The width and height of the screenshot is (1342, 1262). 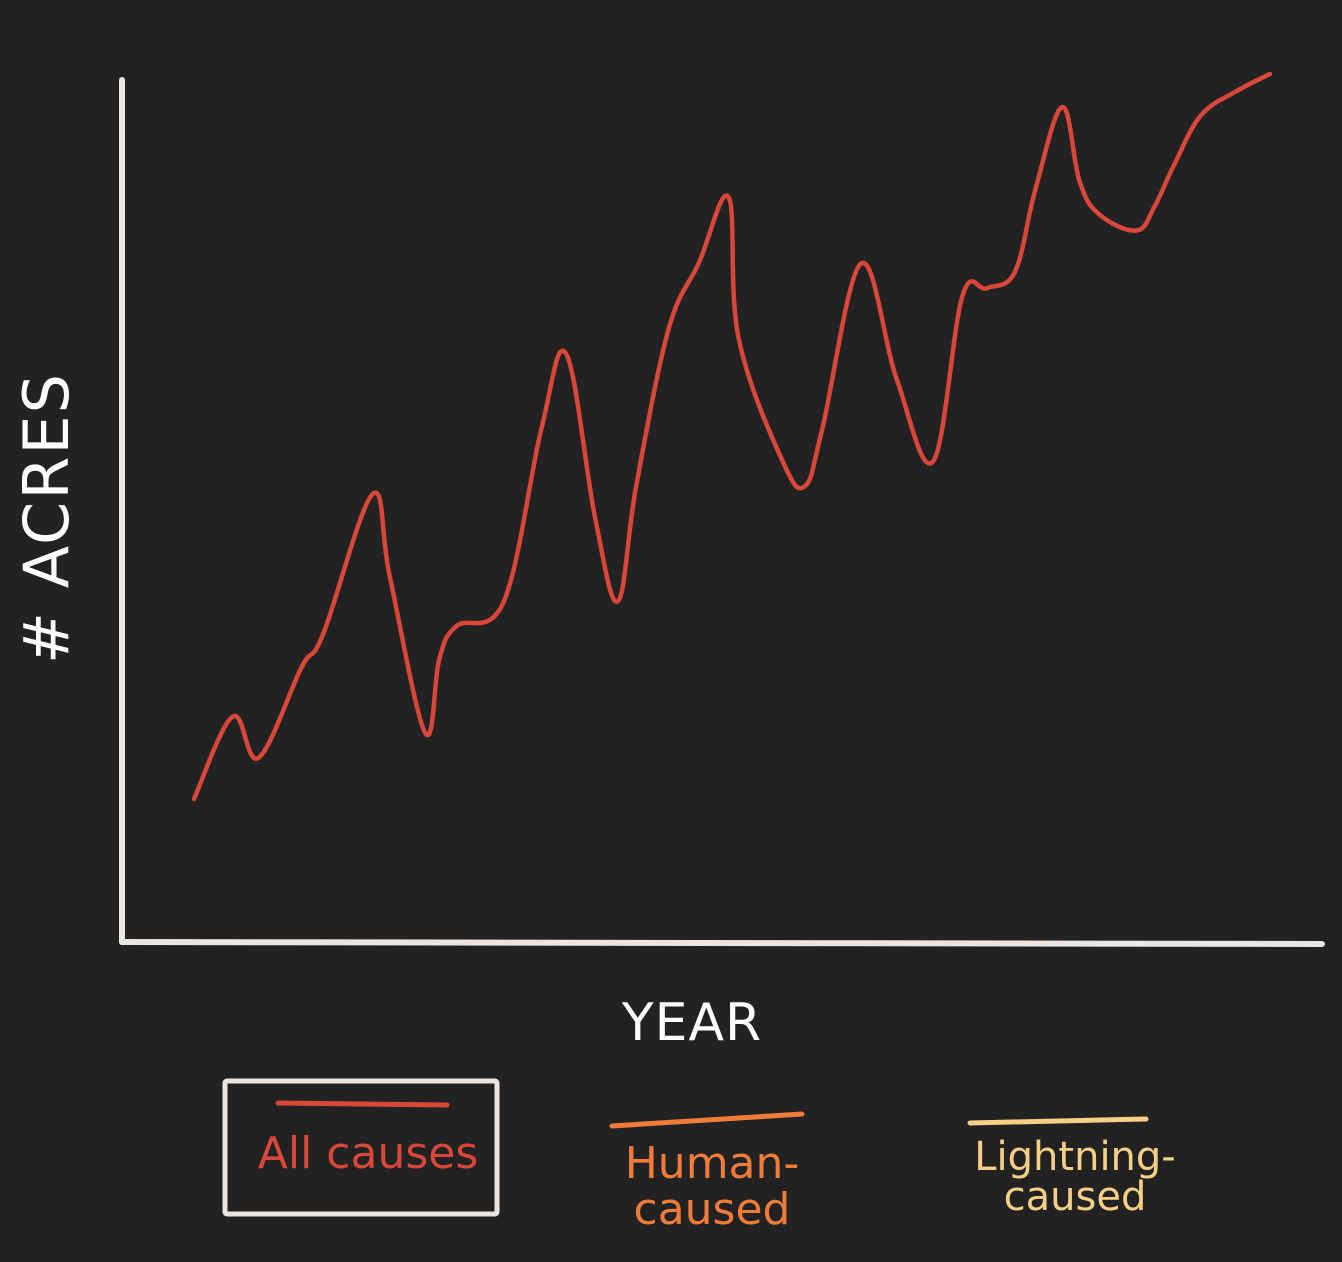 I want to click on legend-item-all-causes: All causes, so click(x=368, y=1139).